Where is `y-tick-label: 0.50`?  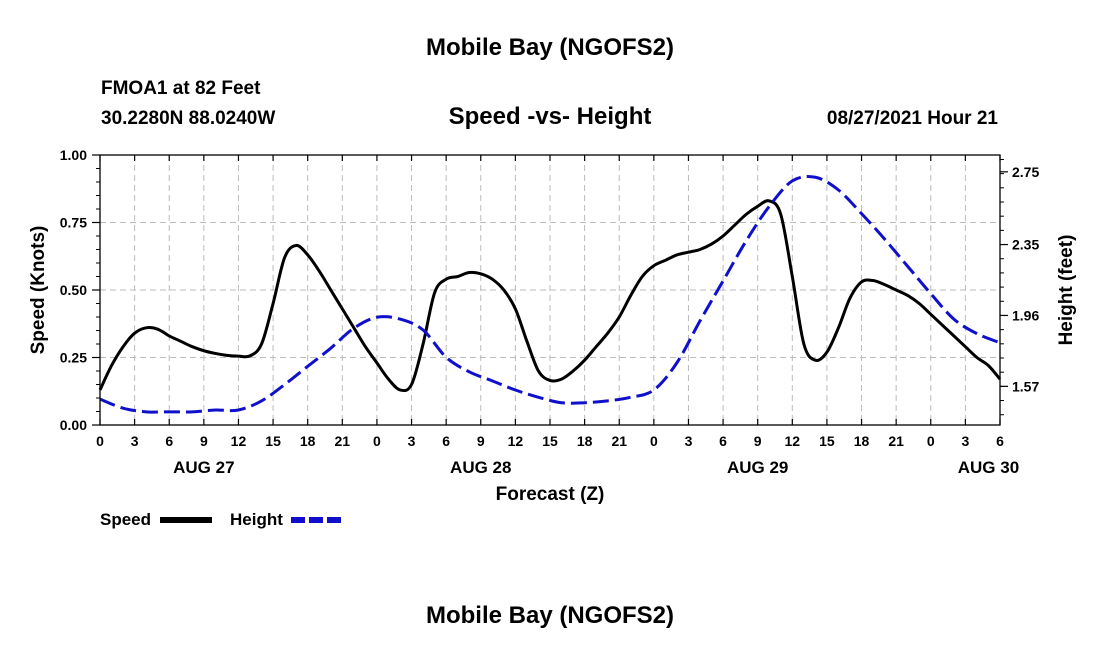 y-tick-label: 0.50 is located at coordinates (73, 290).